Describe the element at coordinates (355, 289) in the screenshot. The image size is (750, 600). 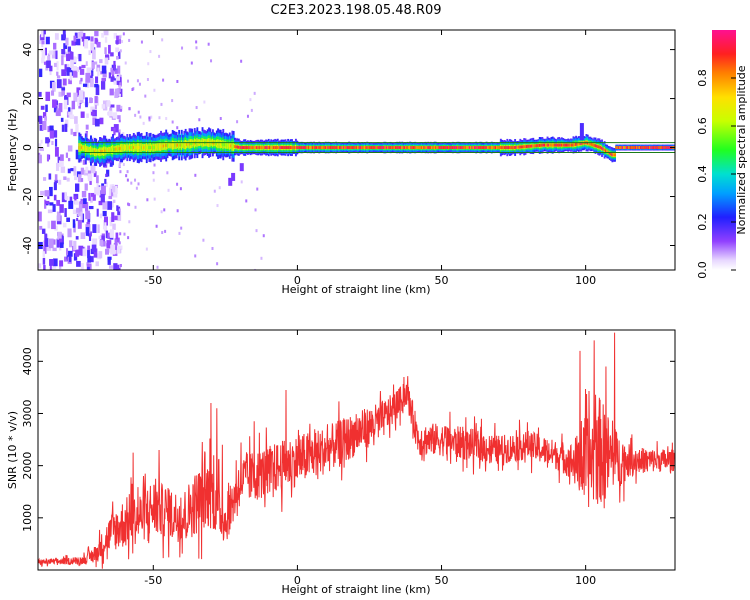
I see `spectrogram-x-label: Height of straight line (km)` at that location.